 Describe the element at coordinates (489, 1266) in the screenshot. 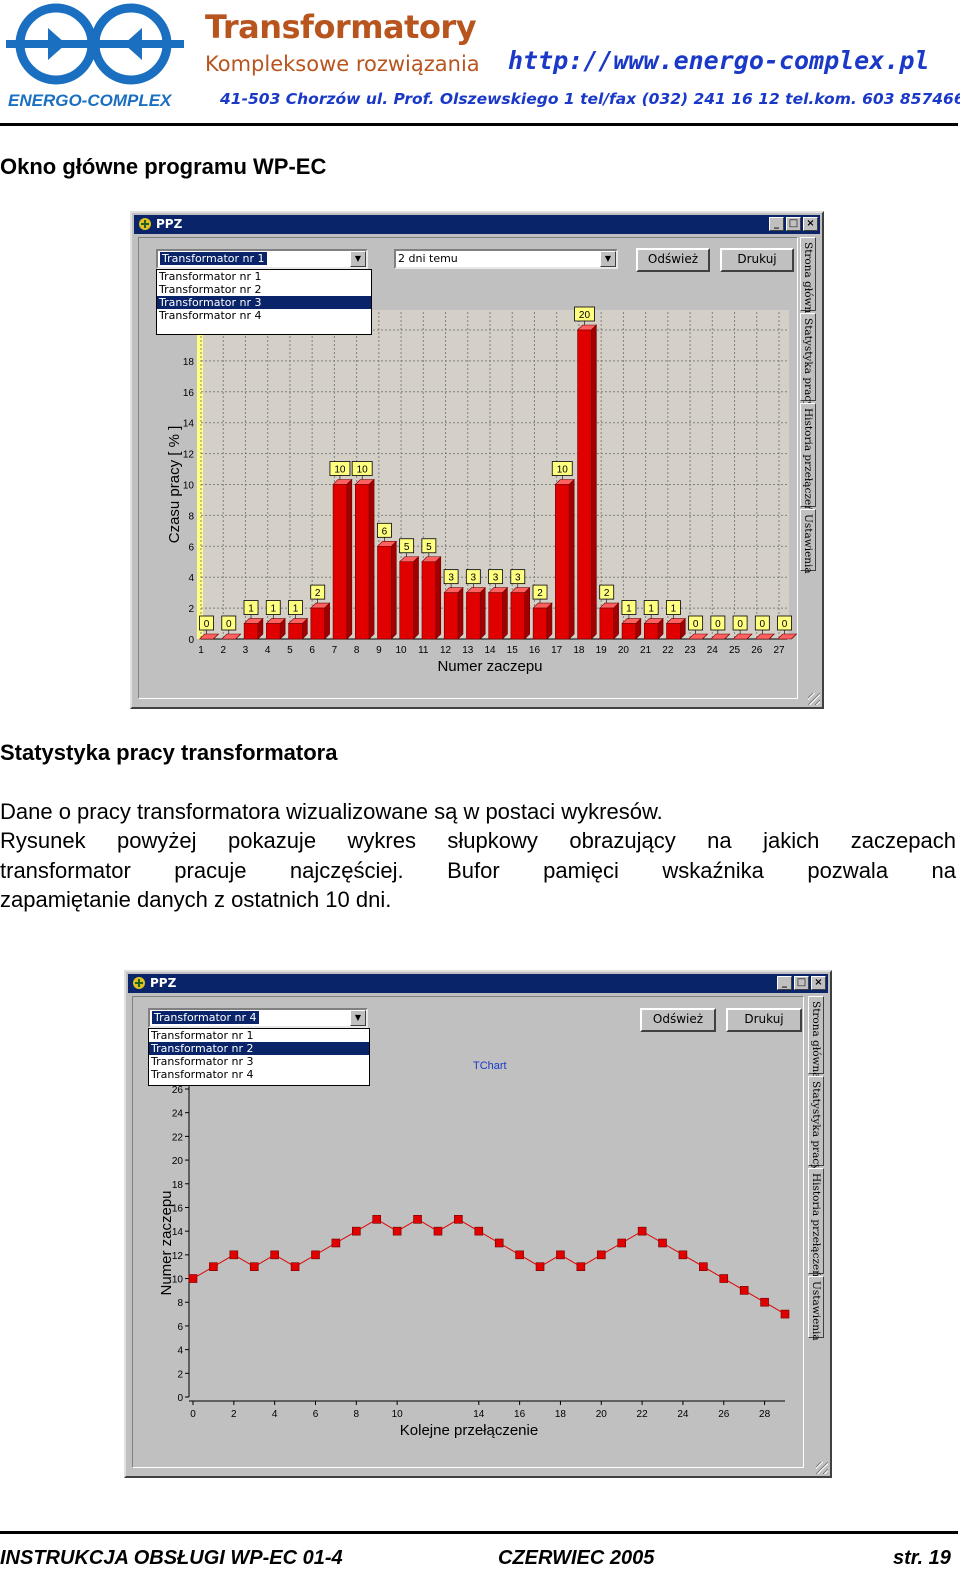

I see `series-line` at that location.